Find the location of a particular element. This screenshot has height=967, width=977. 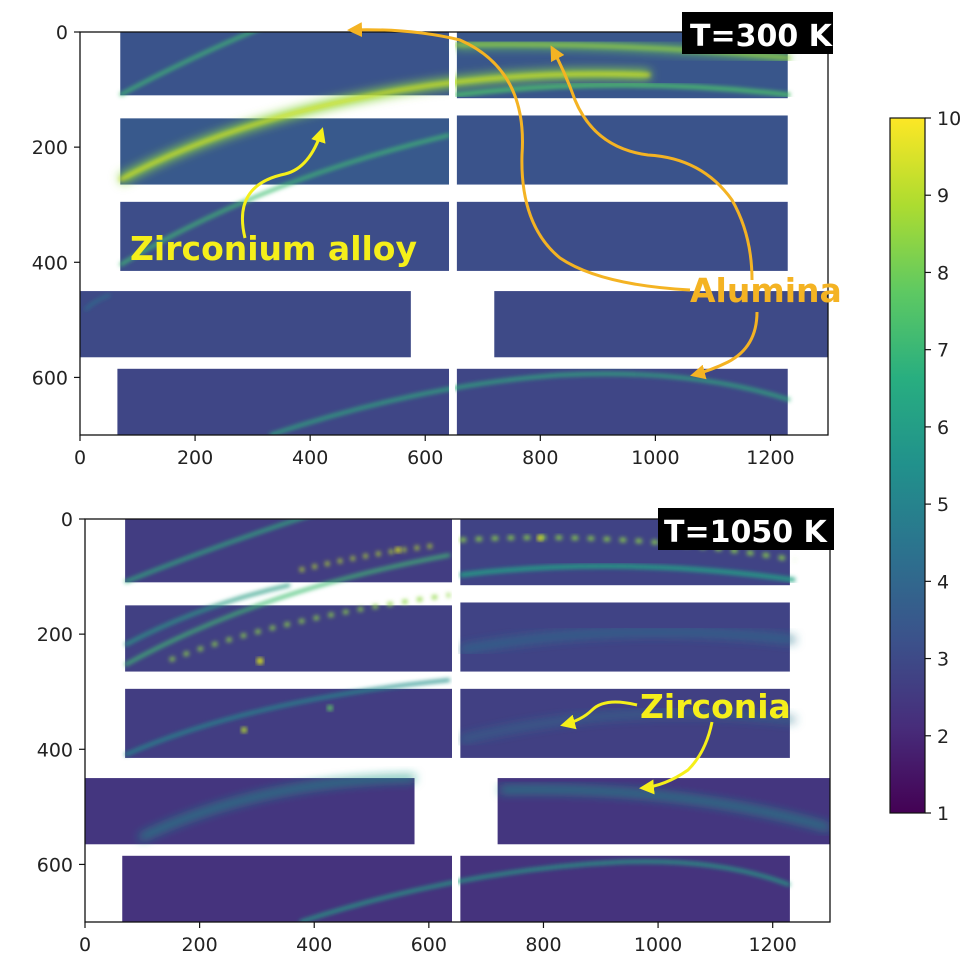

colorbar: 1 2 3 4 5 6 7 8 9 10 is located at coordinates (925, 466).